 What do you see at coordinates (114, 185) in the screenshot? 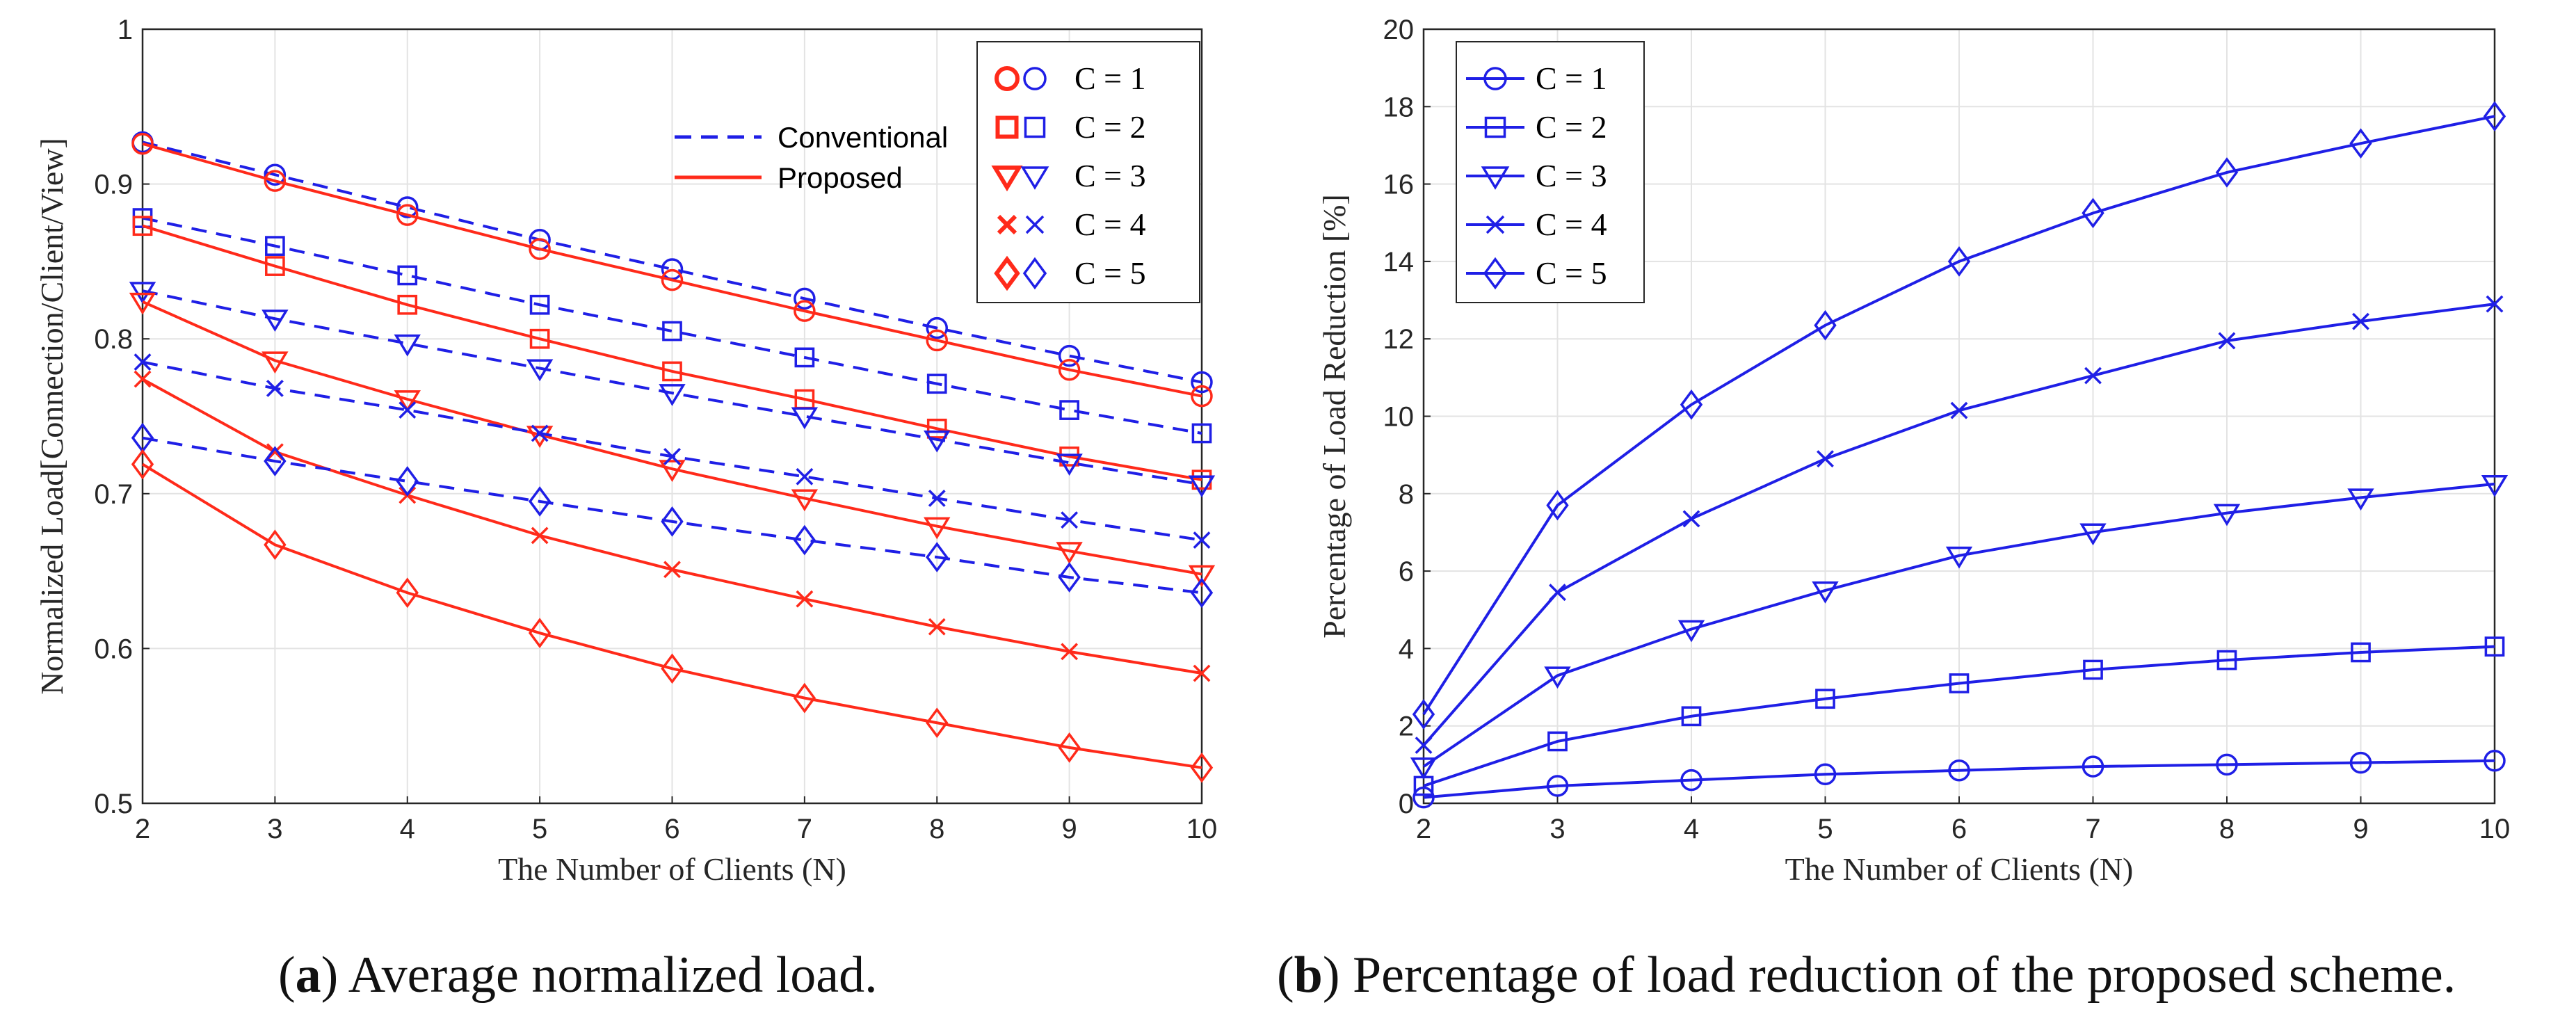
I see `a-y-tick-label: 0.9` at bounding box center [114, 185].